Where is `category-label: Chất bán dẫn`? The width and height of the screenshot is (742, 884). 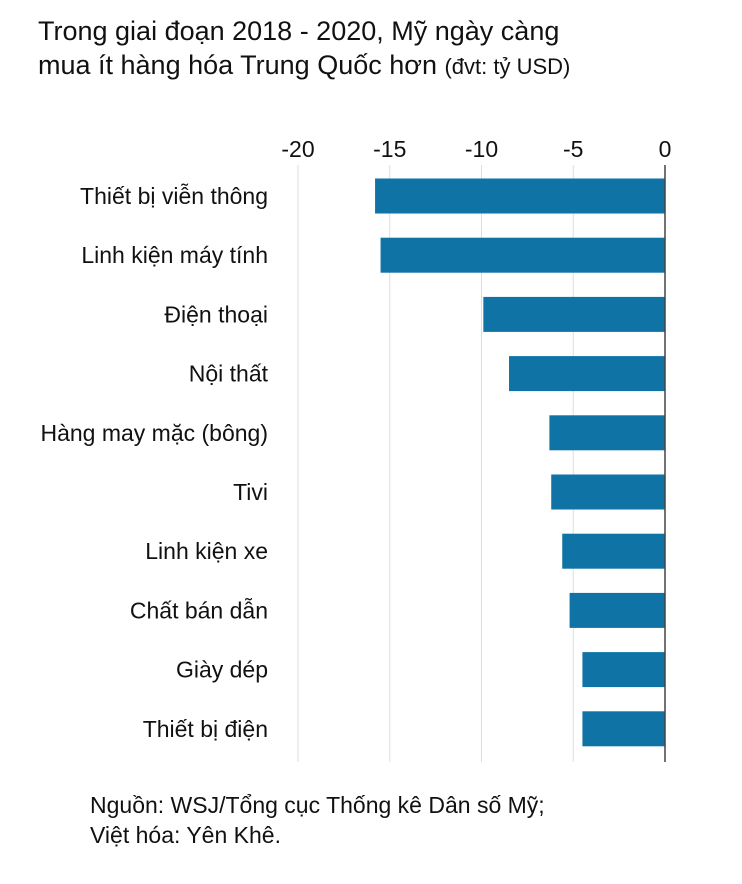 category-label: Chất bán dẫn is located at coordinates (199, 610).